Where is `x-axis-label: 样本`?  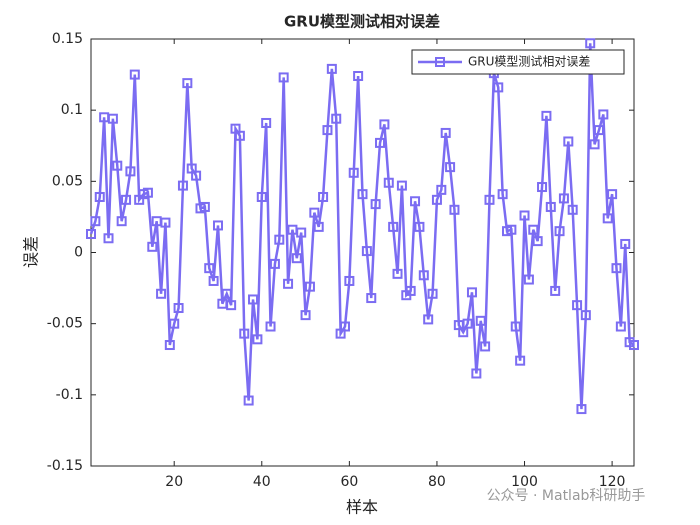 x-axis-label: 样本 is located at coordinates (362, 507).